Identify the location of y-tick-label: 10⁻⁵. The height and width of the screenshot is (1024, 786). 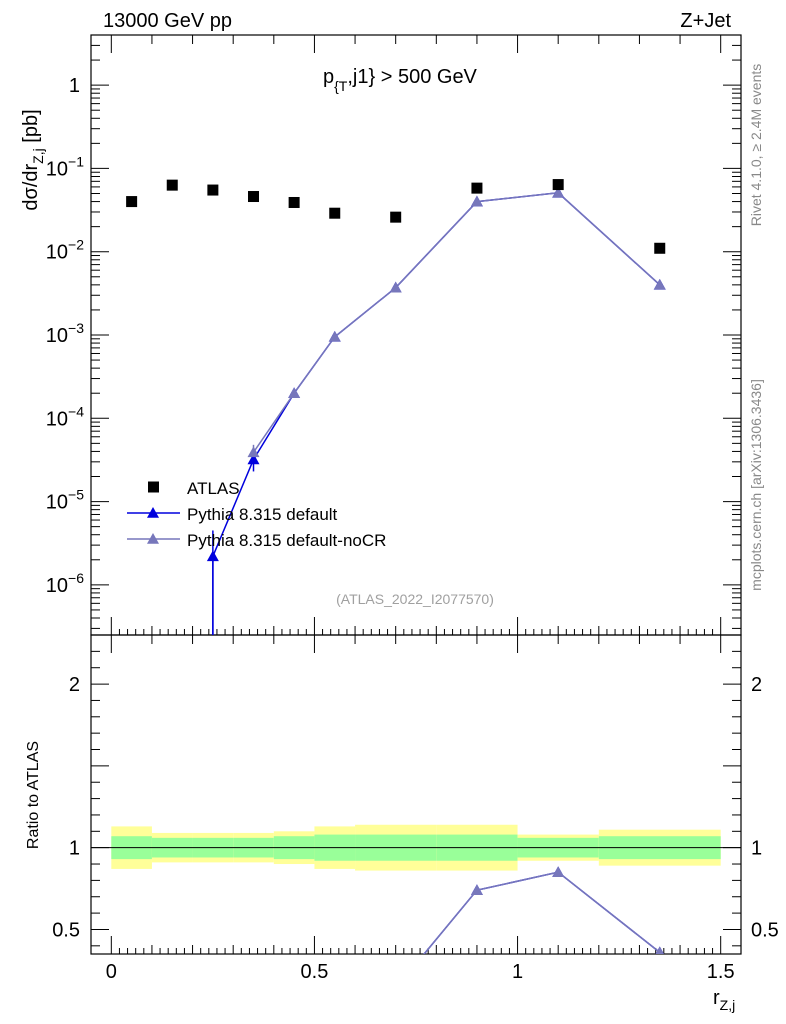
(65, 500).